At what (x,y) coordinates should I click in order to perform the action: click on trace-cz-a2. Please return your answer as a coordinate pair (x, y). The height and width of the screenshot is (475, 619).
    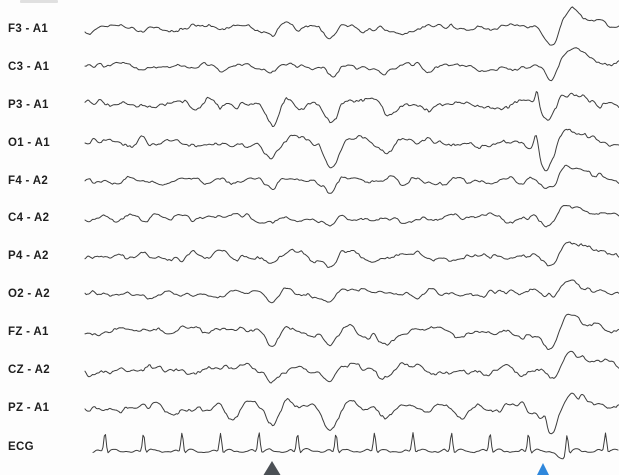
    Looking at the image, I should click on (351, 367).